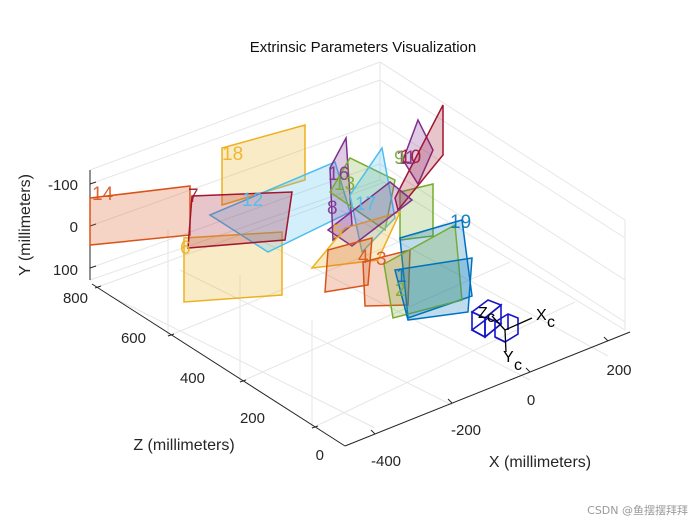 Image resolution: width=700 pixels, height=525 pixels. I want to click on x-tick-label: 200, so click(618, 370).